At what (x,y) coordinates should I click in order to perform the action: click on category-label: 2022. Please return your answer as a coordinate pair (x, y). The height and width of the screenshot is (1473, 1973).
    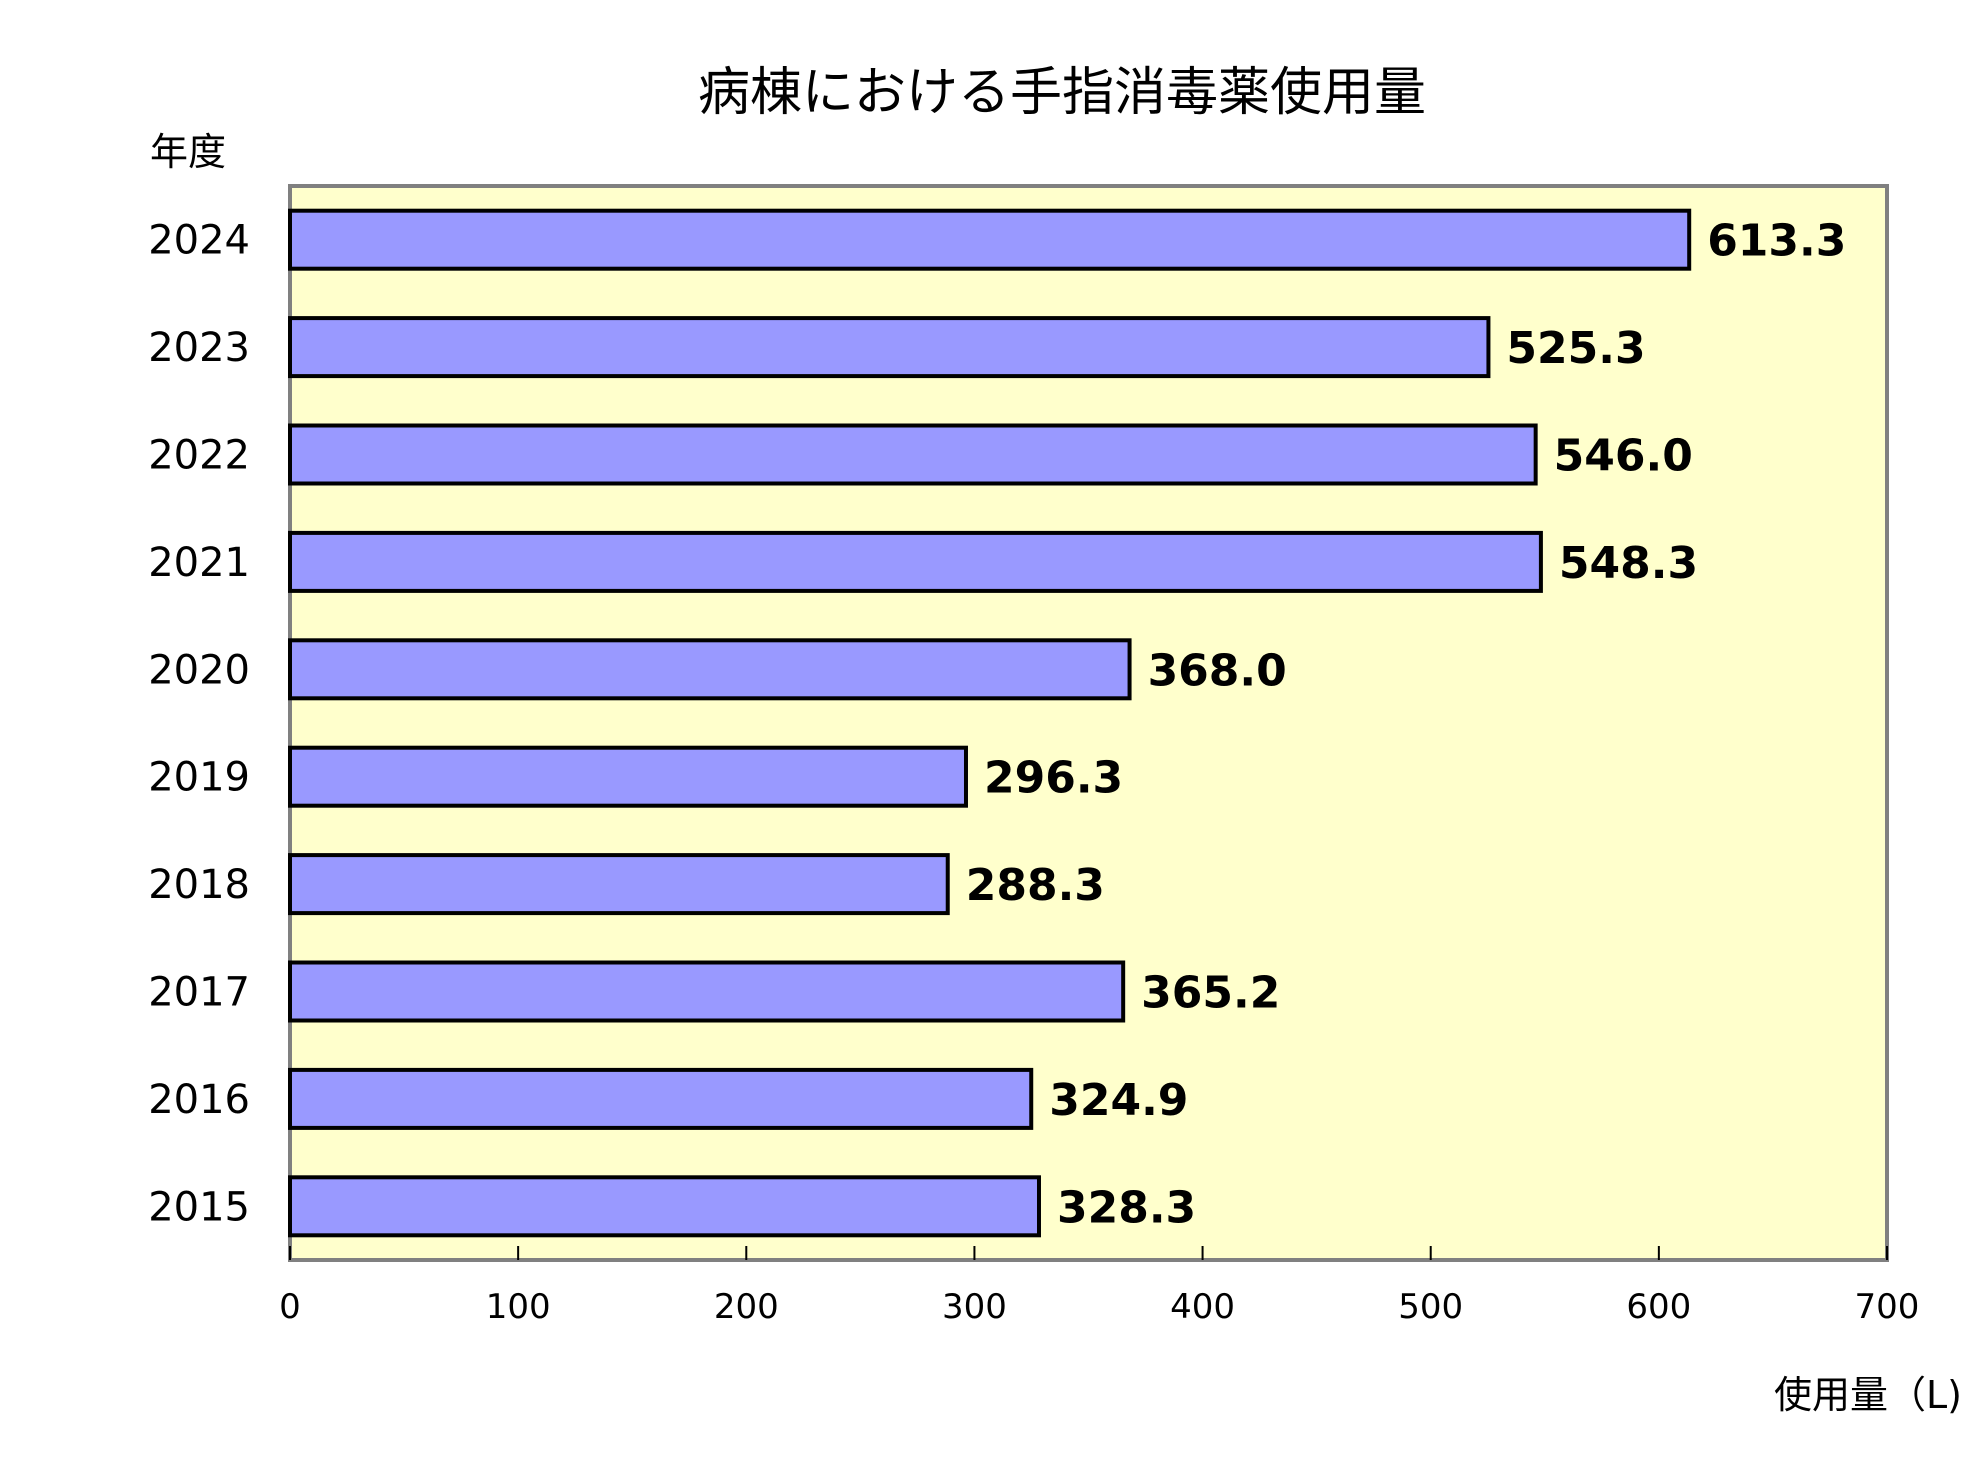
    Looking at the image, I should click on (199, 456).